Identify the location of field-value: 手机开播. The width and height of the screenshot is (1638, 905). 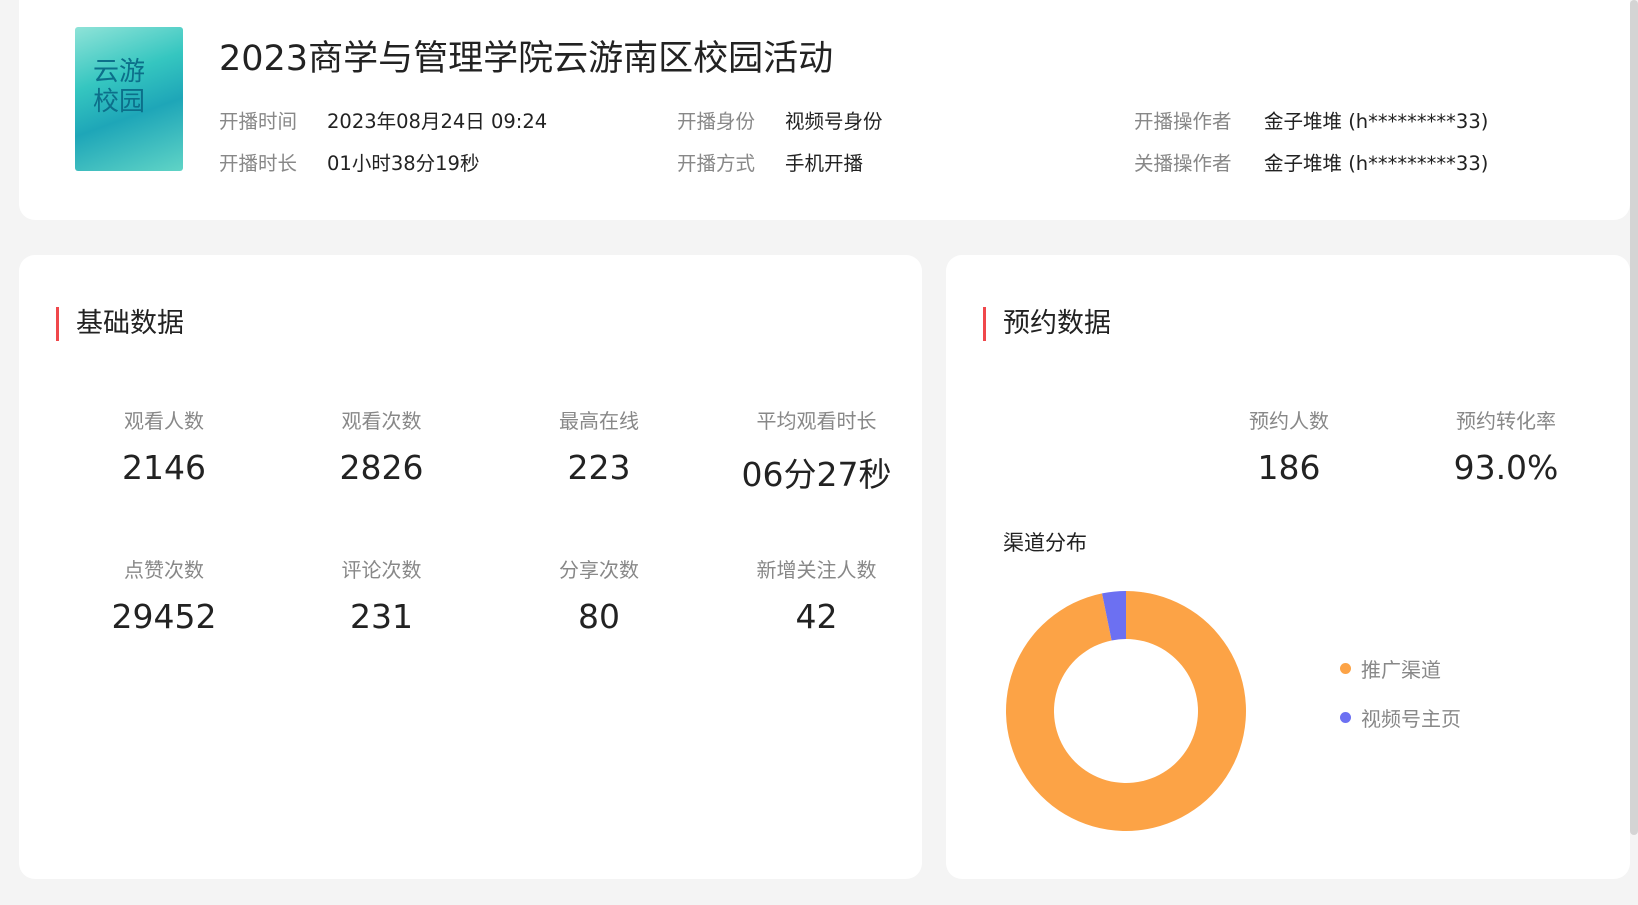
(824, 163).